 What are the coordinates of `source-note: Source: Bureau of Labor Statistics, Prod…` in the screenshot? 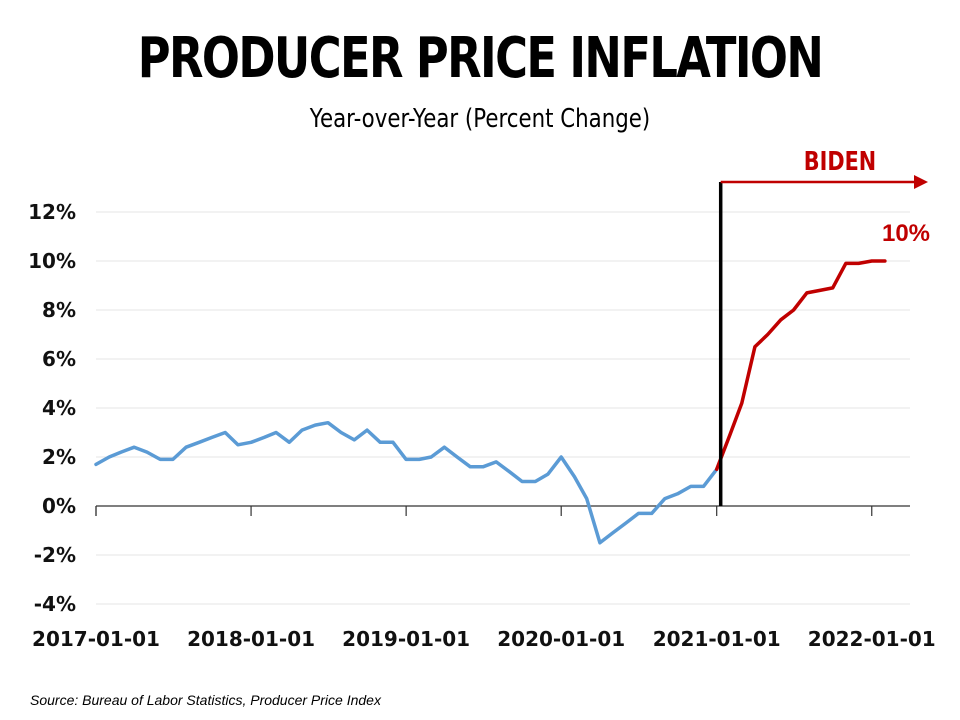 It's located at (205, 700).